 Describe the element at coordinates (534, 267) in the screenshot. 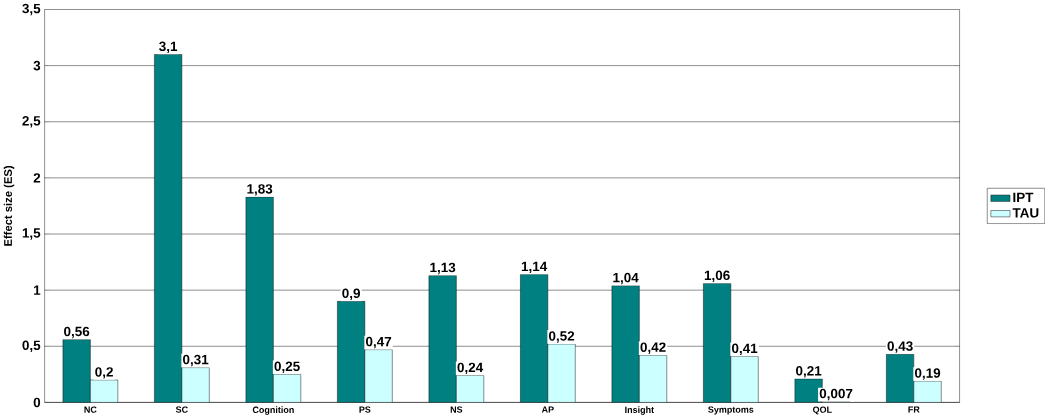

I see `data-label: 1,14` at that location.